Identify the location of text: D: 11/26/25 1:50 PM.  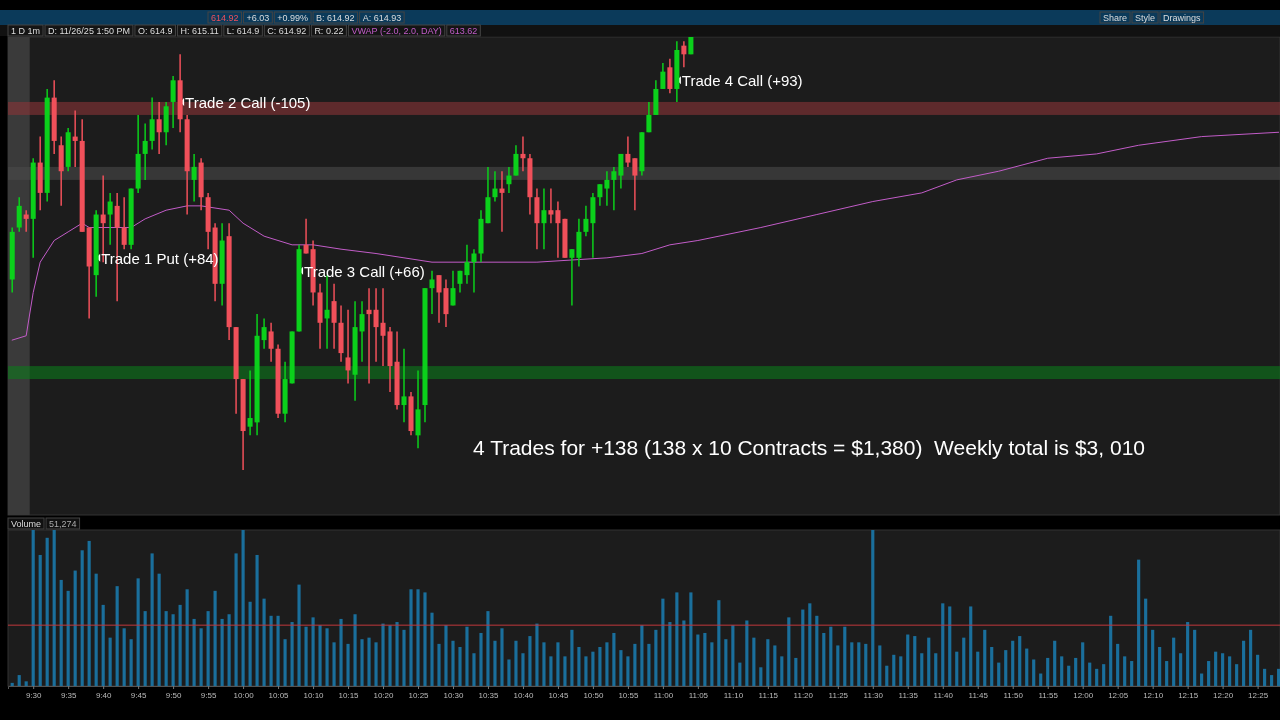
(89, 31).